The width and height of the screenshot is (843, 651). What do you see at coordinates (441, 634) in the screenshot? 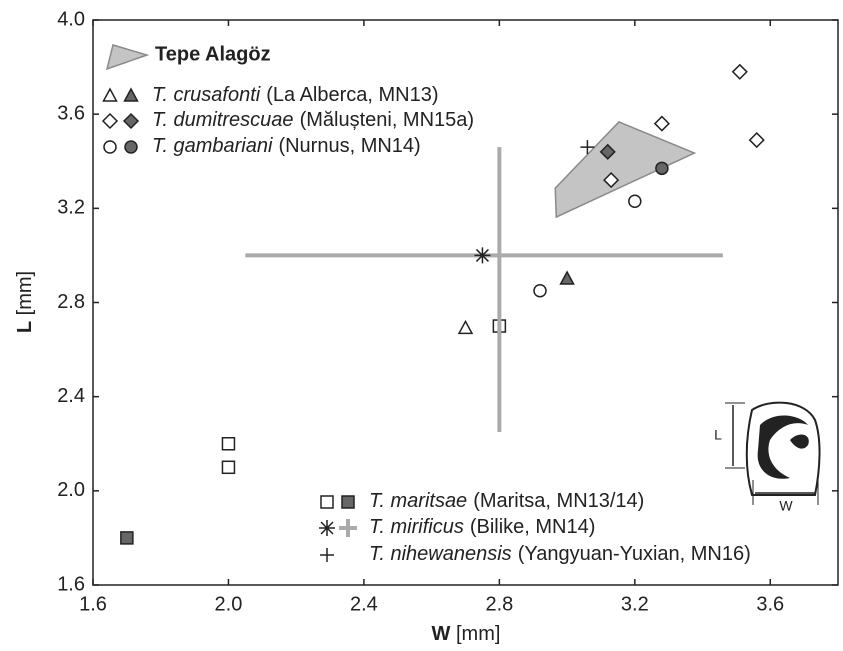
I see `x-axis-symbol: W` at bounding box center [441, 634].